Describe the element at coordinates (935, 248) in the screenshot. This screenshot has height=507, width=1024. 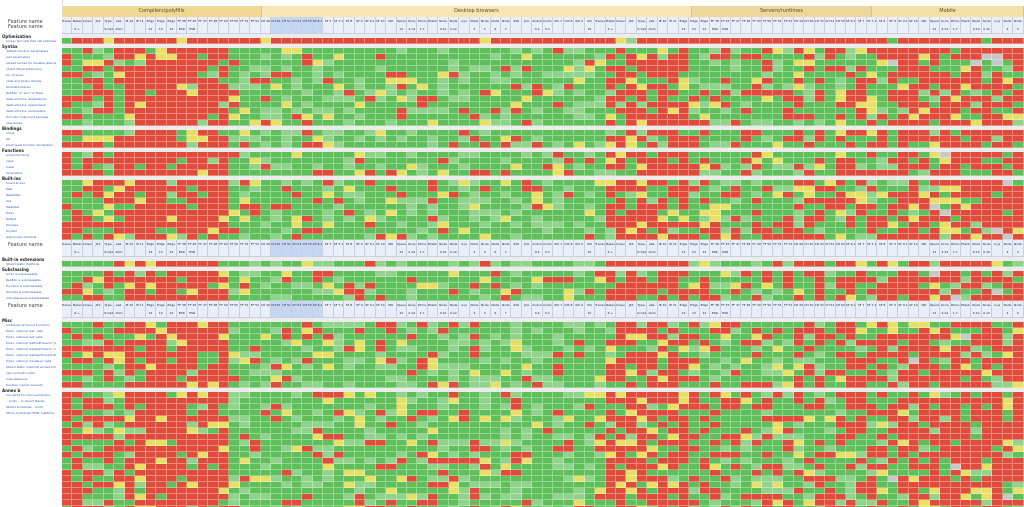
I see `browser-column-header: Opera 12` at that location.